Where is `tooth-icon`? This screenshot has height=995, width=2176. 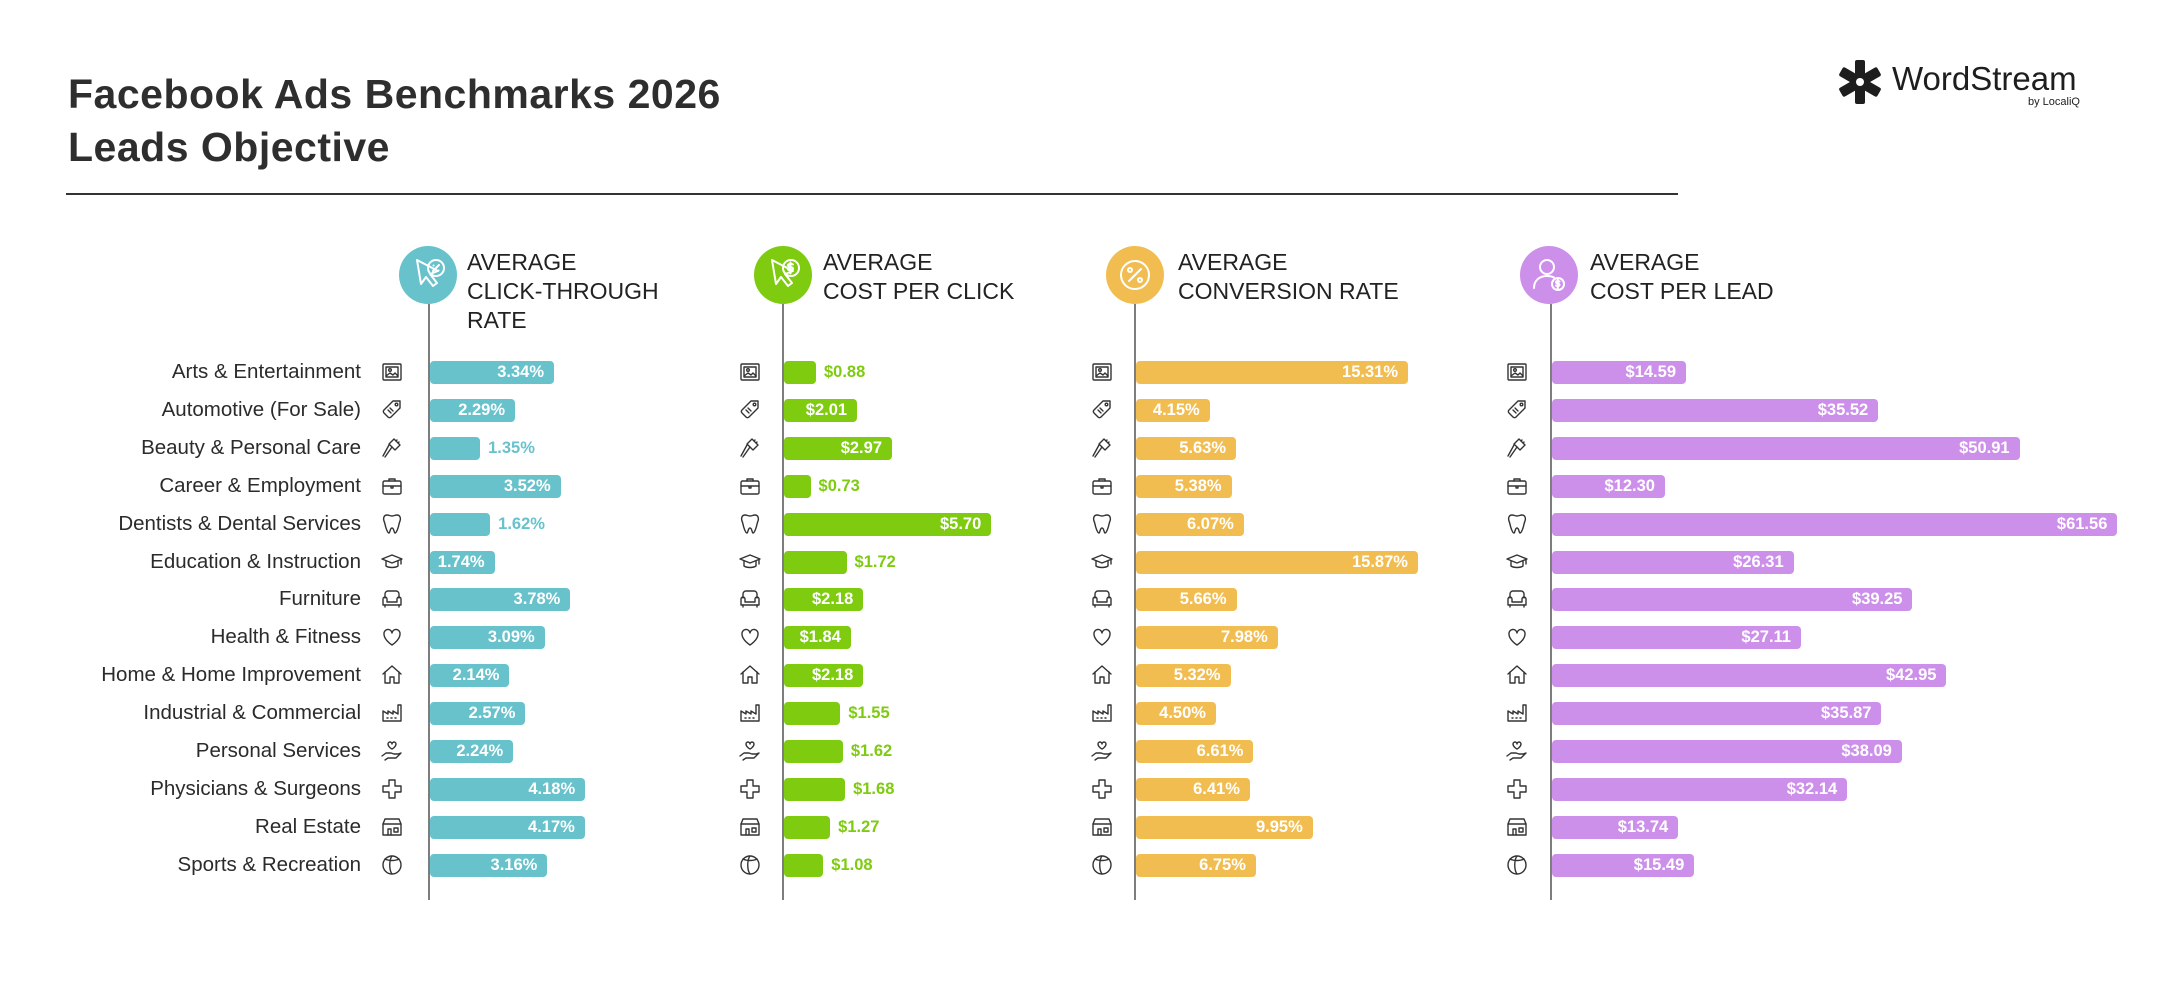 tooth-icon is located at coordinates (392, 523).